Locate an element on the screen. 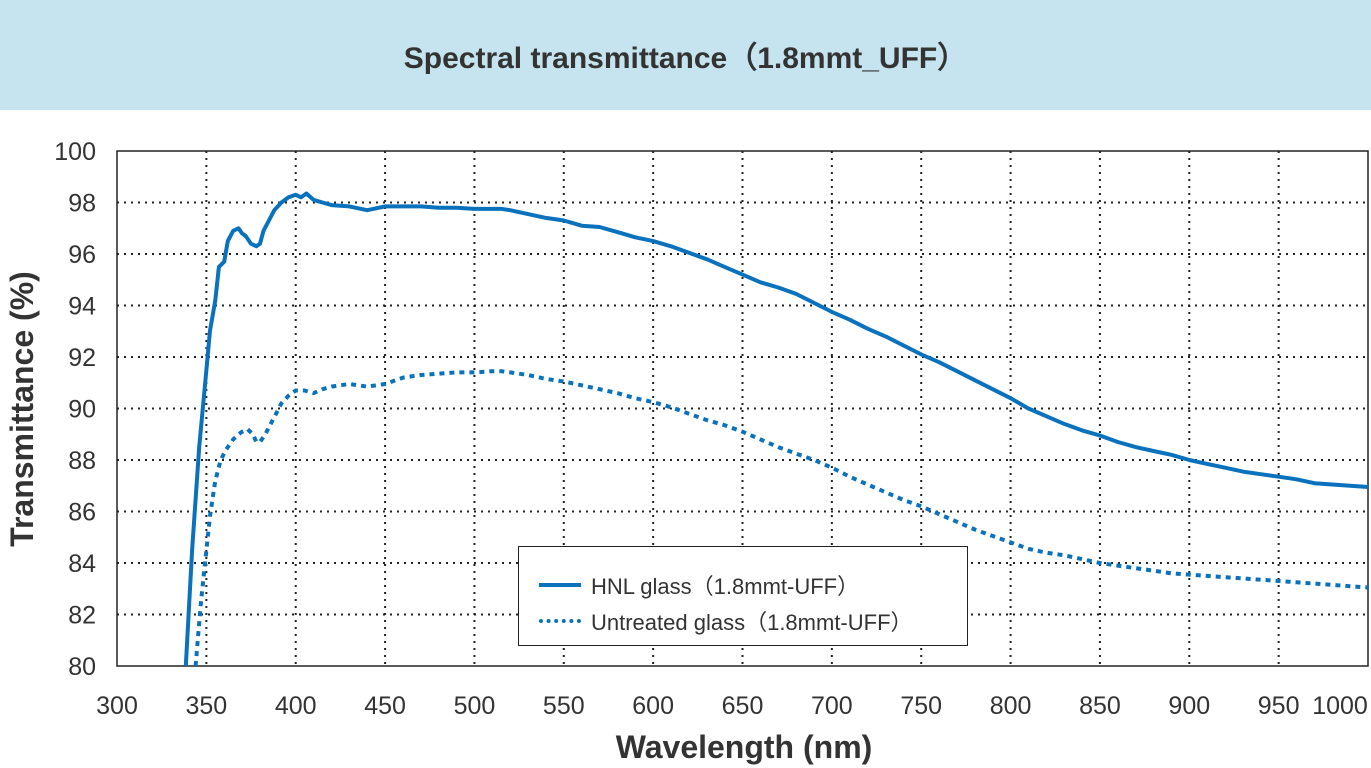  legend-swatch-dotted is located at coordinates (560, 621).